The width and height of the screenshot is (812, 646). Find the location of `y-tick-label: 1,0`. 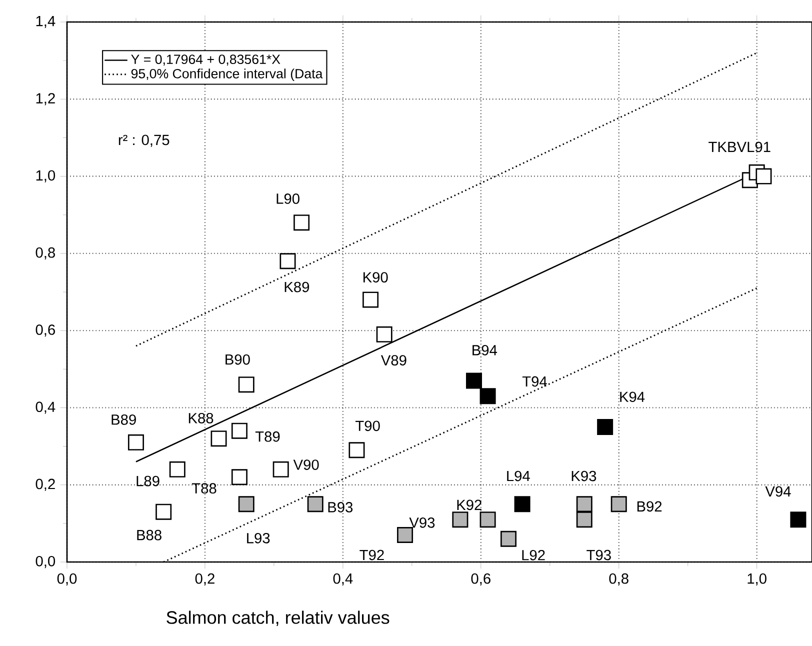

y-tick-label: 1,0 is located at coordinates (46, 176).